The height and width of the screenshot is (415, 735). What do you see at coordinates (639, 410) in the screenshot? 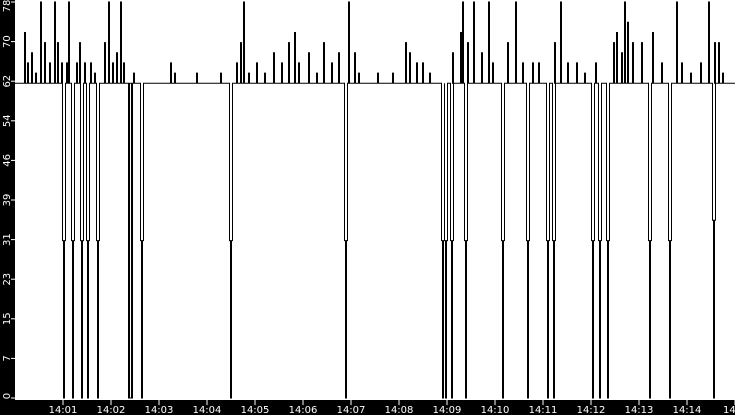
I see `x-tick-label: 14:13` at bounding box center [639, 410].